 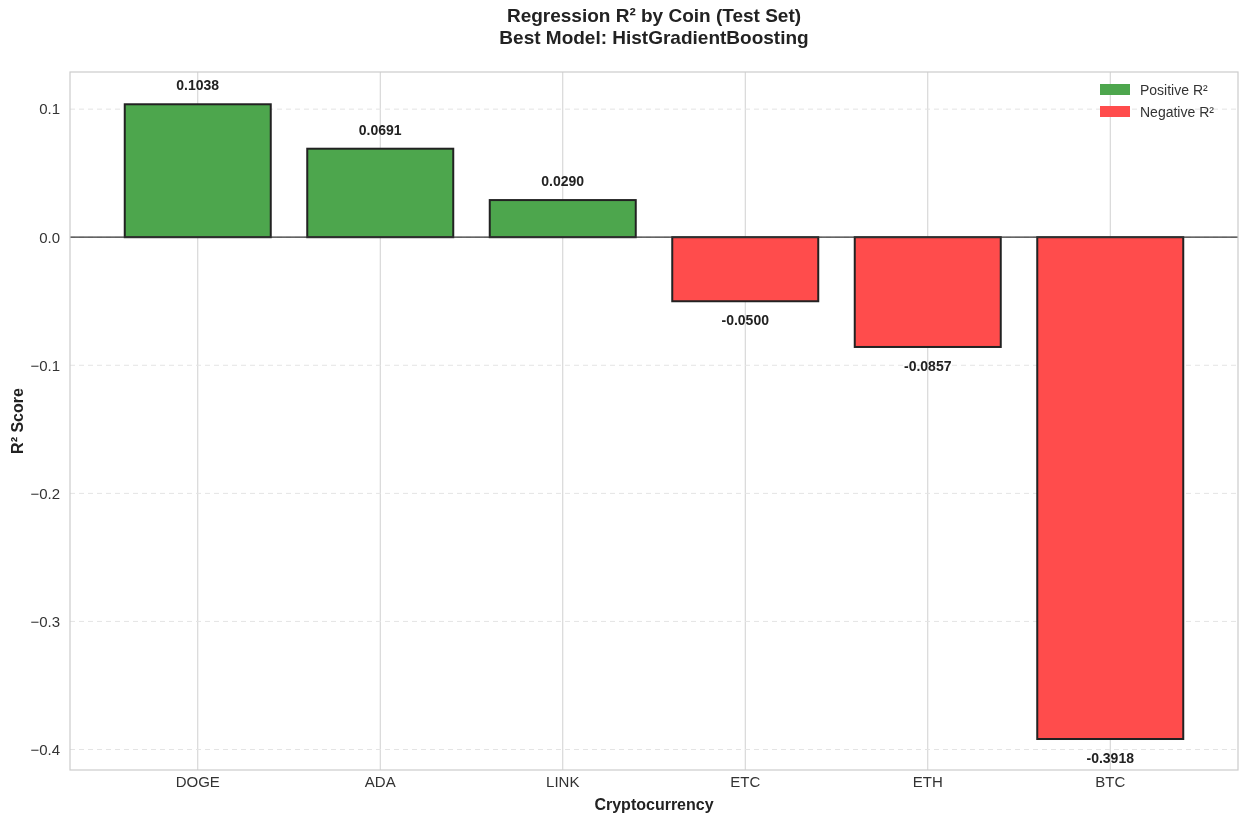 What do you see at coordinates (45, 365) in the screenshot?
I see `y-tick-label: −0.1` at bounding box center [45, 365].